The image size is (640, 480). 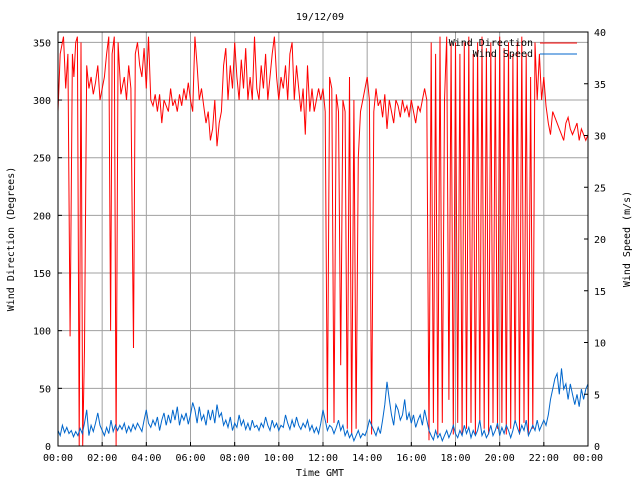 What do you see at coordinates (42, 216) in the screenshot?
I see `y-left-tick-label: 200` at bounding box center [42, 216].